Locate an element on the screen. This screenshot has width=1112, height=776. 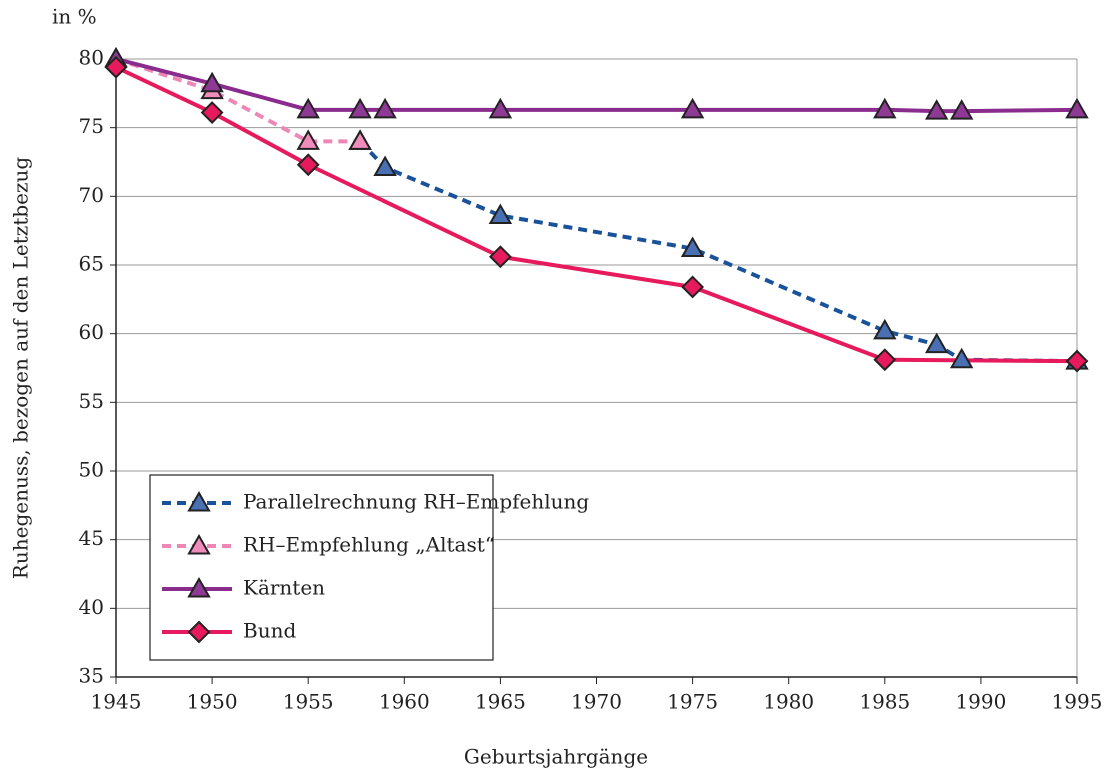
y-tick-label: 80 is located at coordinates (91, 58).